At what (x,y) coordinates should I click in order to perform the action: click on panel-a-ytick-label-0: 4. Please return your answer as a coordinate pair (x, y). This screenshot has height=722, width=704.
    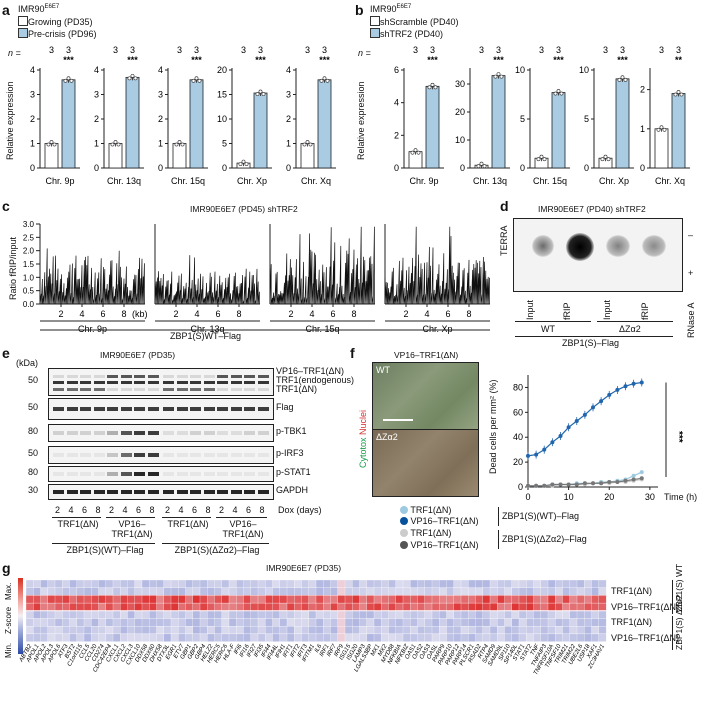
    Looking at the image, I should click on (32, 70).